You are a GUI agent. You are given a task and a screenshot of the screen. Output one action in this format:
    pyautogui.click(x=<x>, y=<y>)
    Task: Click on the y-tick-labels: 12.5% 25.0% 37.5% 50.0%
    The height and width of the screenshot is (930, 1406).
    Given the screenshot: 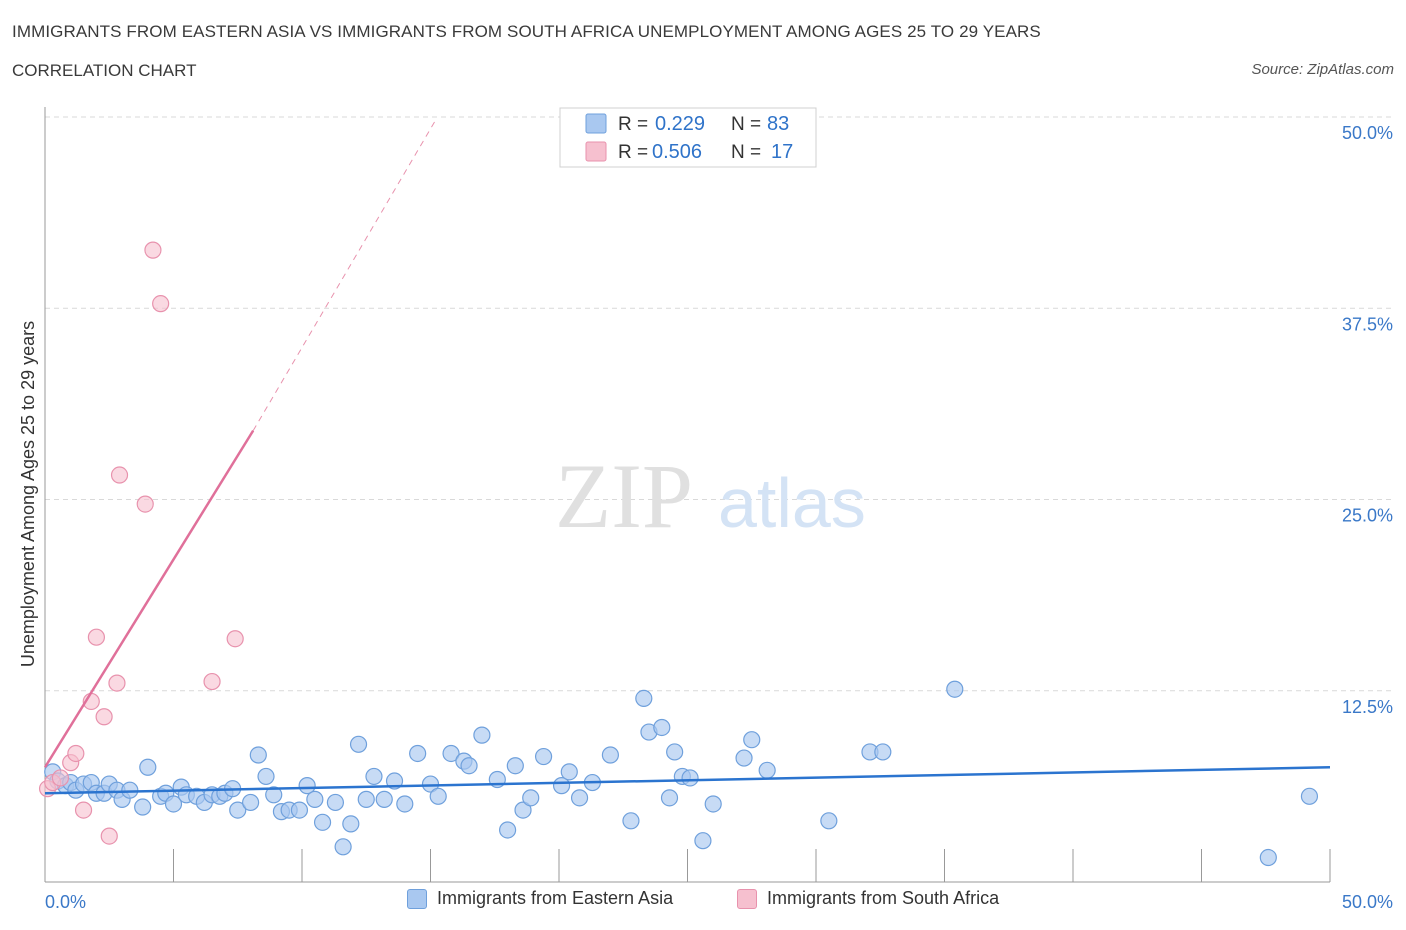 What is the action you would take?
    pyautogui.click(x=1367, y=420)
    